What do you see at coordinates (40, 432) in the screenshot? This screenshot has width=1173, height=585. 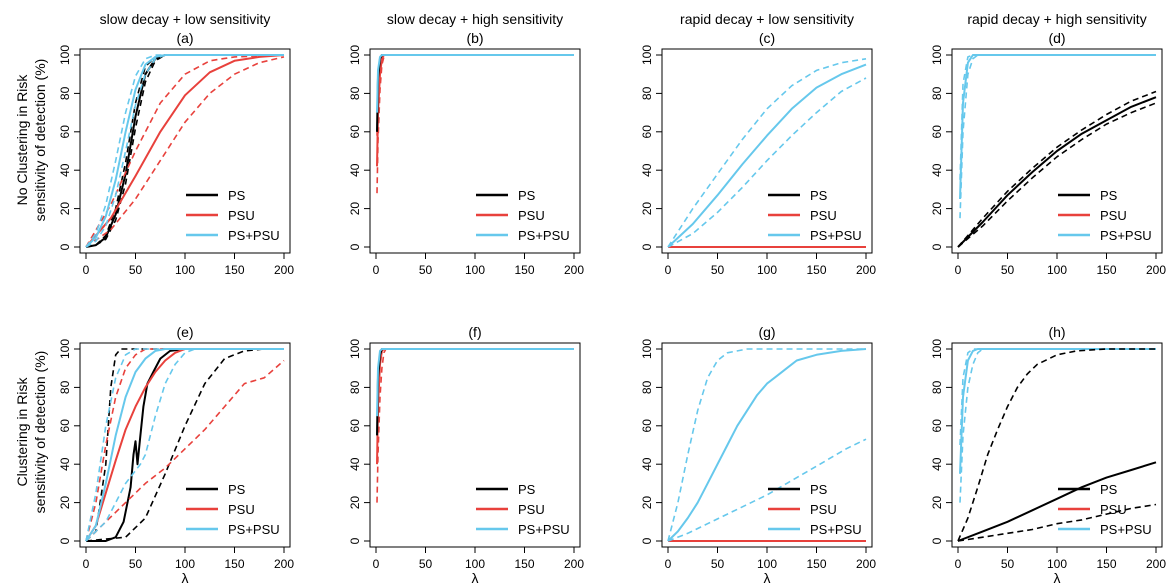 I see `row-label-bottom-line2: sensitivity of detection (%)` at bounding box center [40, 432].